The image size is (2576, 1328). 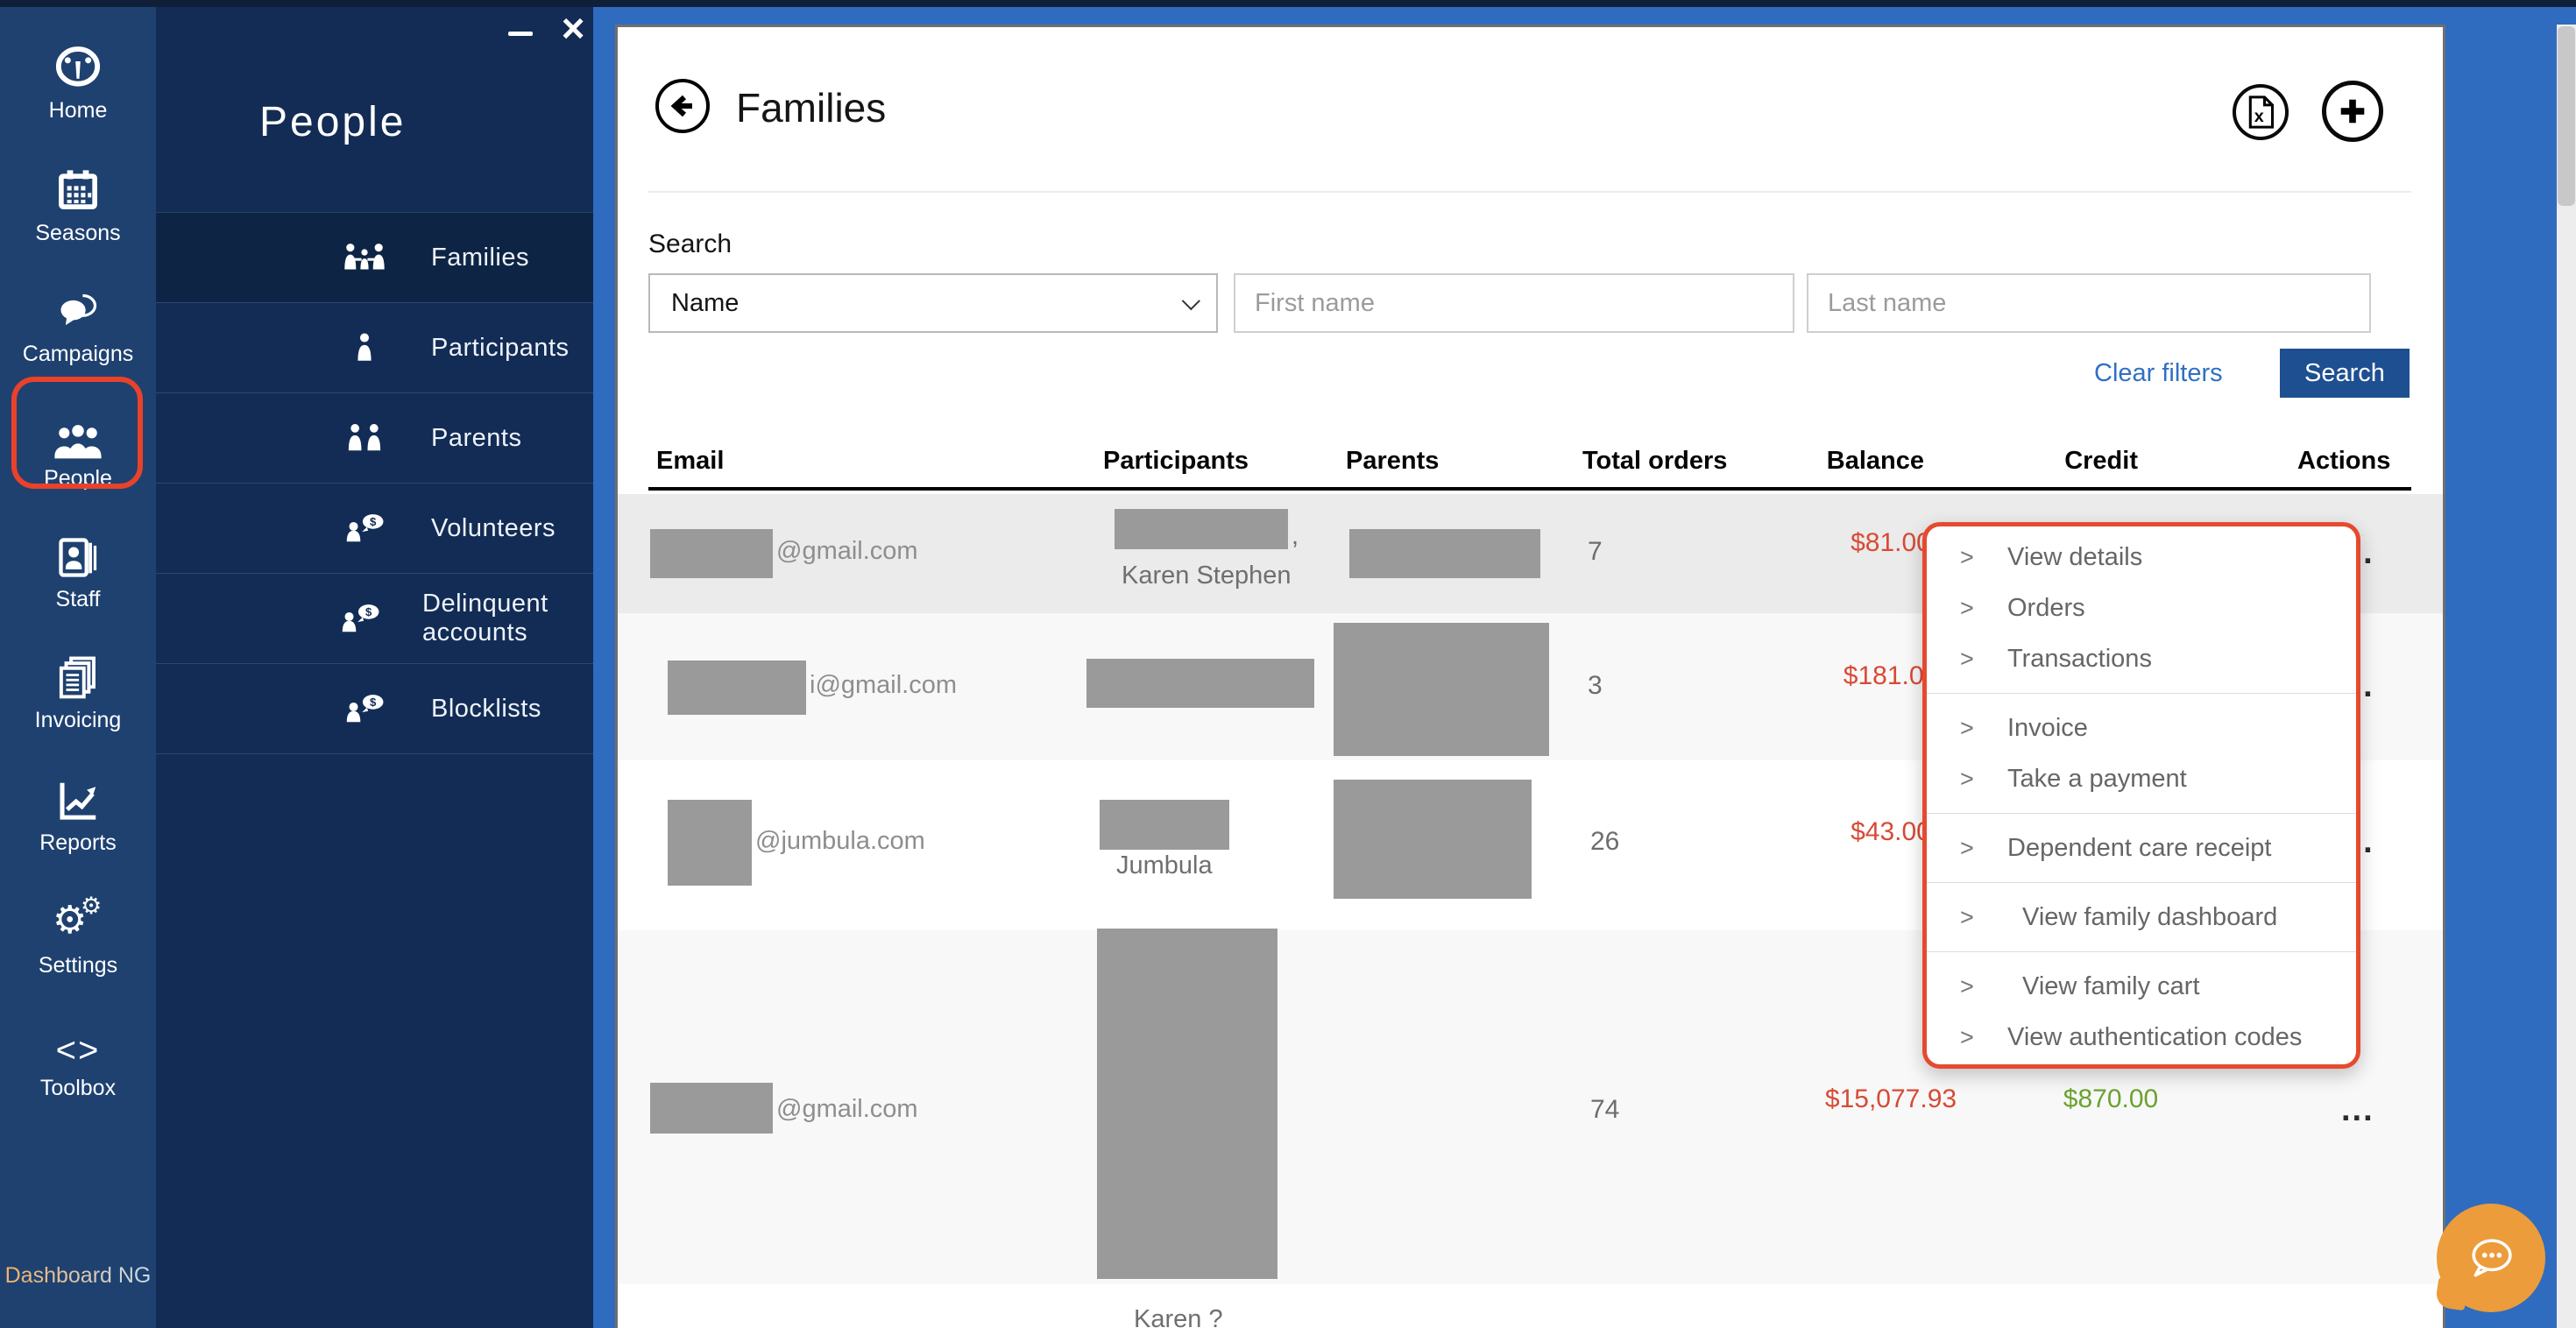 I want to click on id-card-icon, so click(x=78, y=558).